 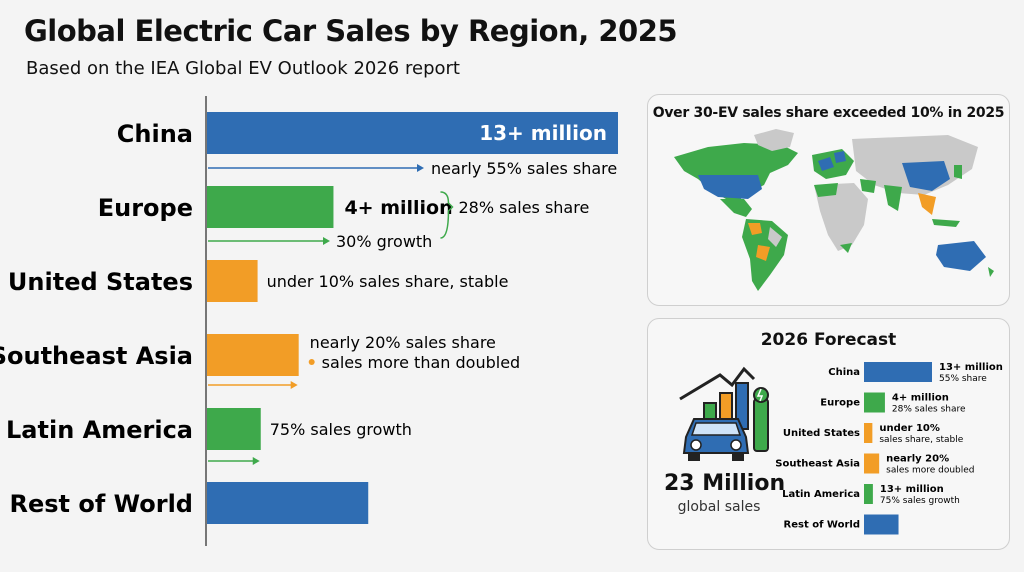 I want to click on world-map, so click(x=834, y=210).